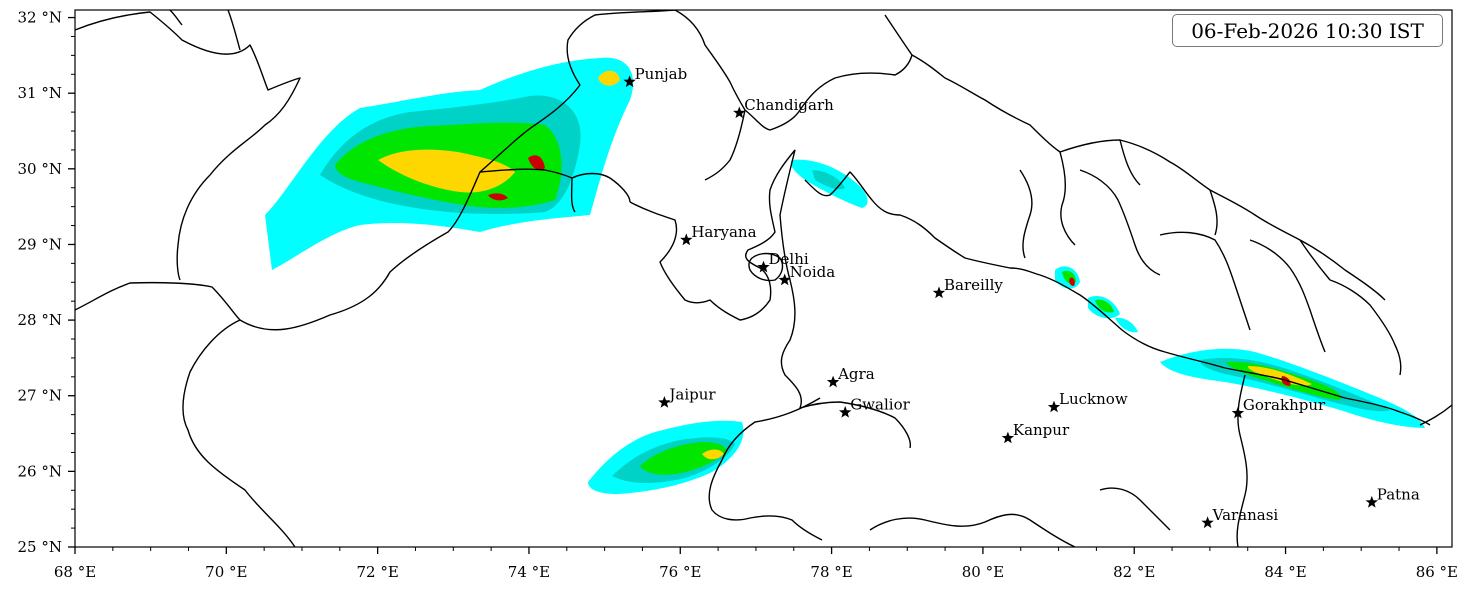 The image size is (1471, 591). Describe the element at coordinates (529, 572) in the screenshot. I see `x-tick-label: 74 °E` at that location.